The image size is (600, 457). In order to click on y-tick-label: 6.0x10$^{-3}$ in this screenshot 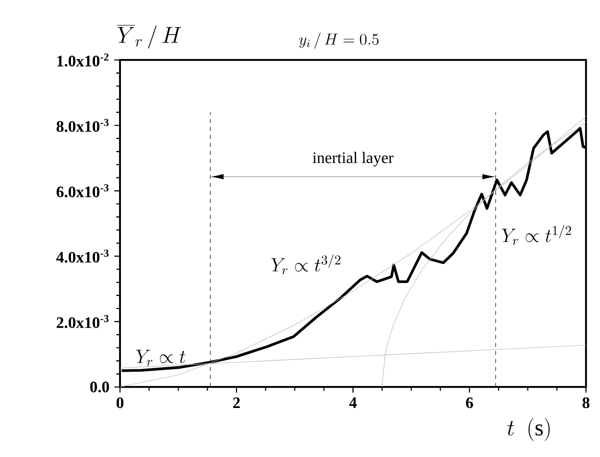, I will do `click(82, 191)`.